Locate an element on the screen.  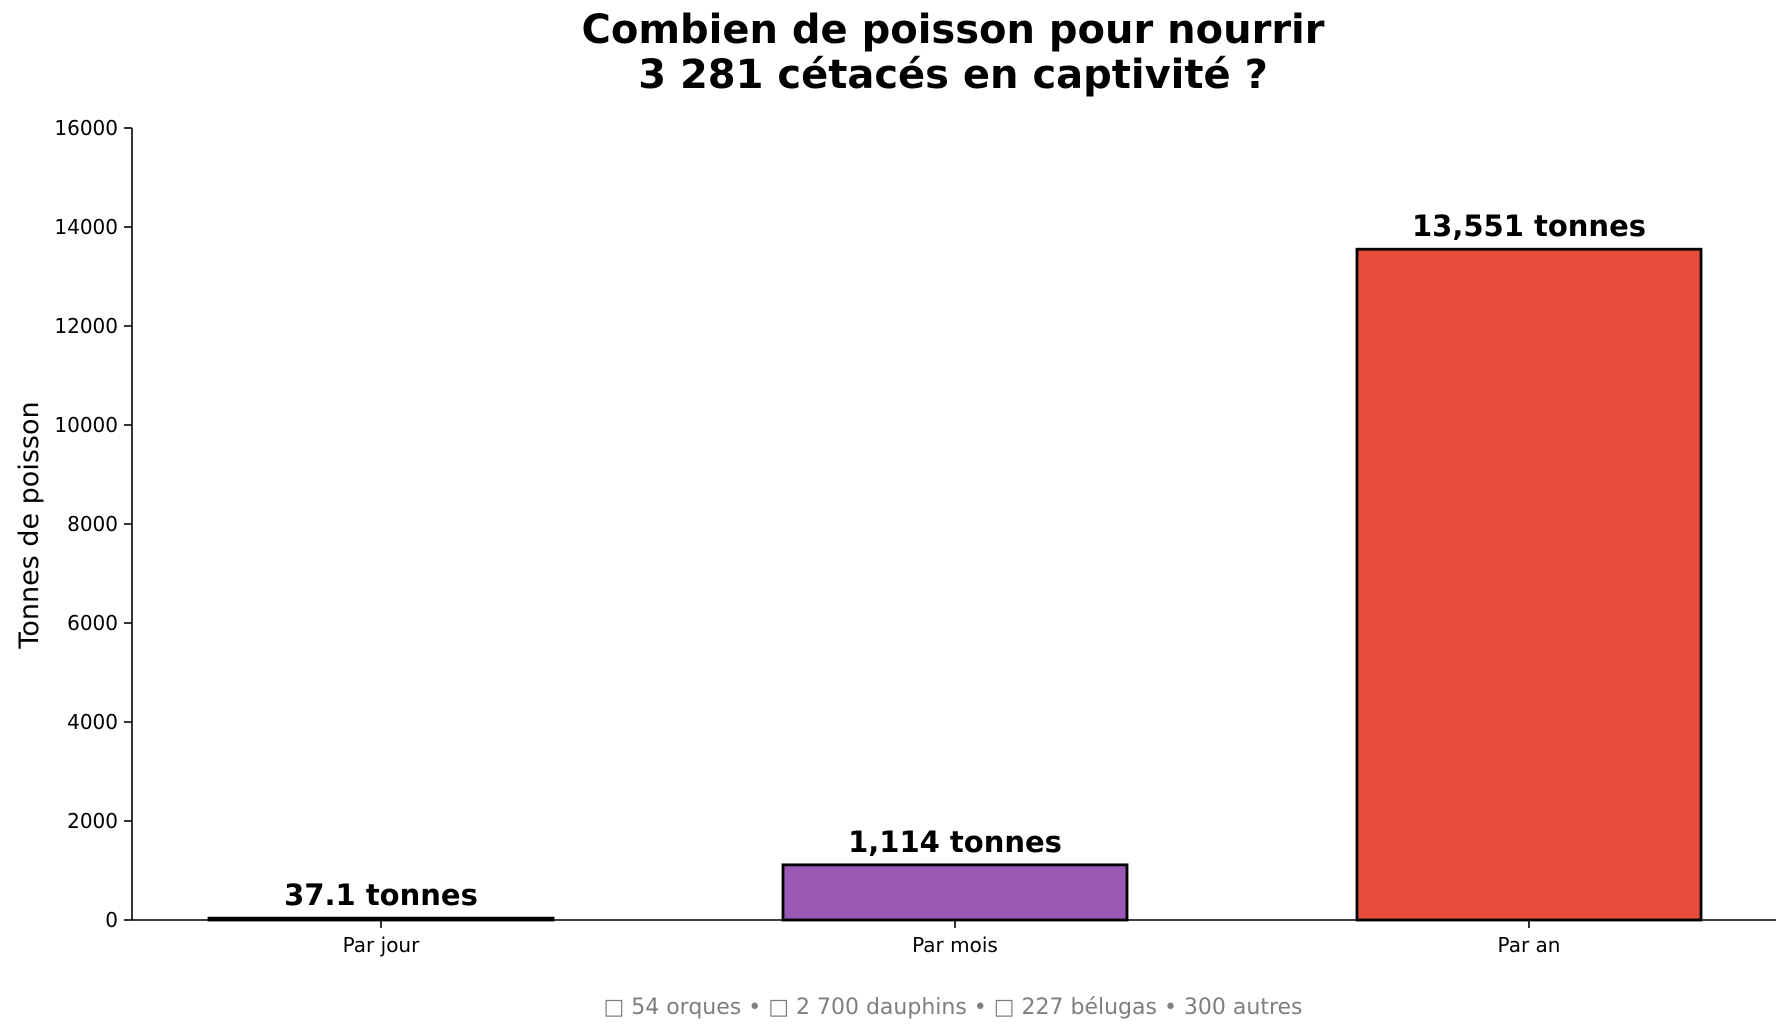
chart-title-line-2: 3 281 cétacés en captivité ? is located at coordinates (953, 75).